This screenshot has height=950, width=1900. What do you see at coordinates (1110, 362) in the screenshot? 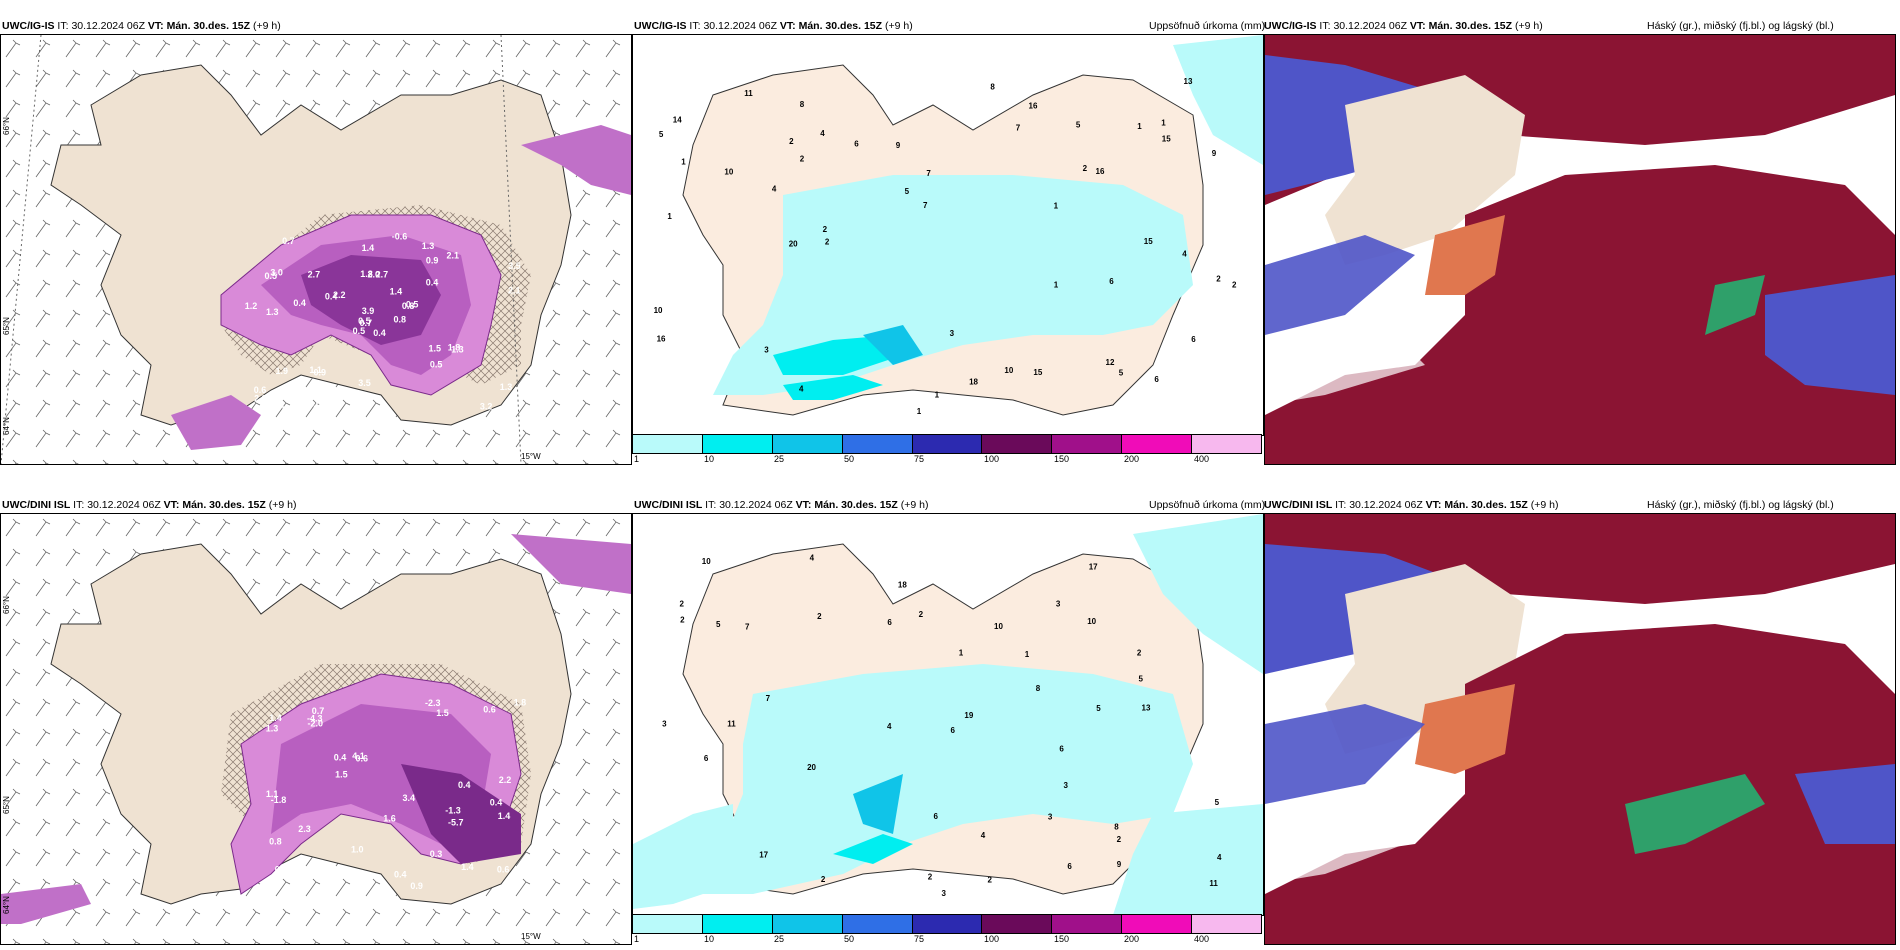
I see `value-label: 12` at bounding box center [1110, 362].